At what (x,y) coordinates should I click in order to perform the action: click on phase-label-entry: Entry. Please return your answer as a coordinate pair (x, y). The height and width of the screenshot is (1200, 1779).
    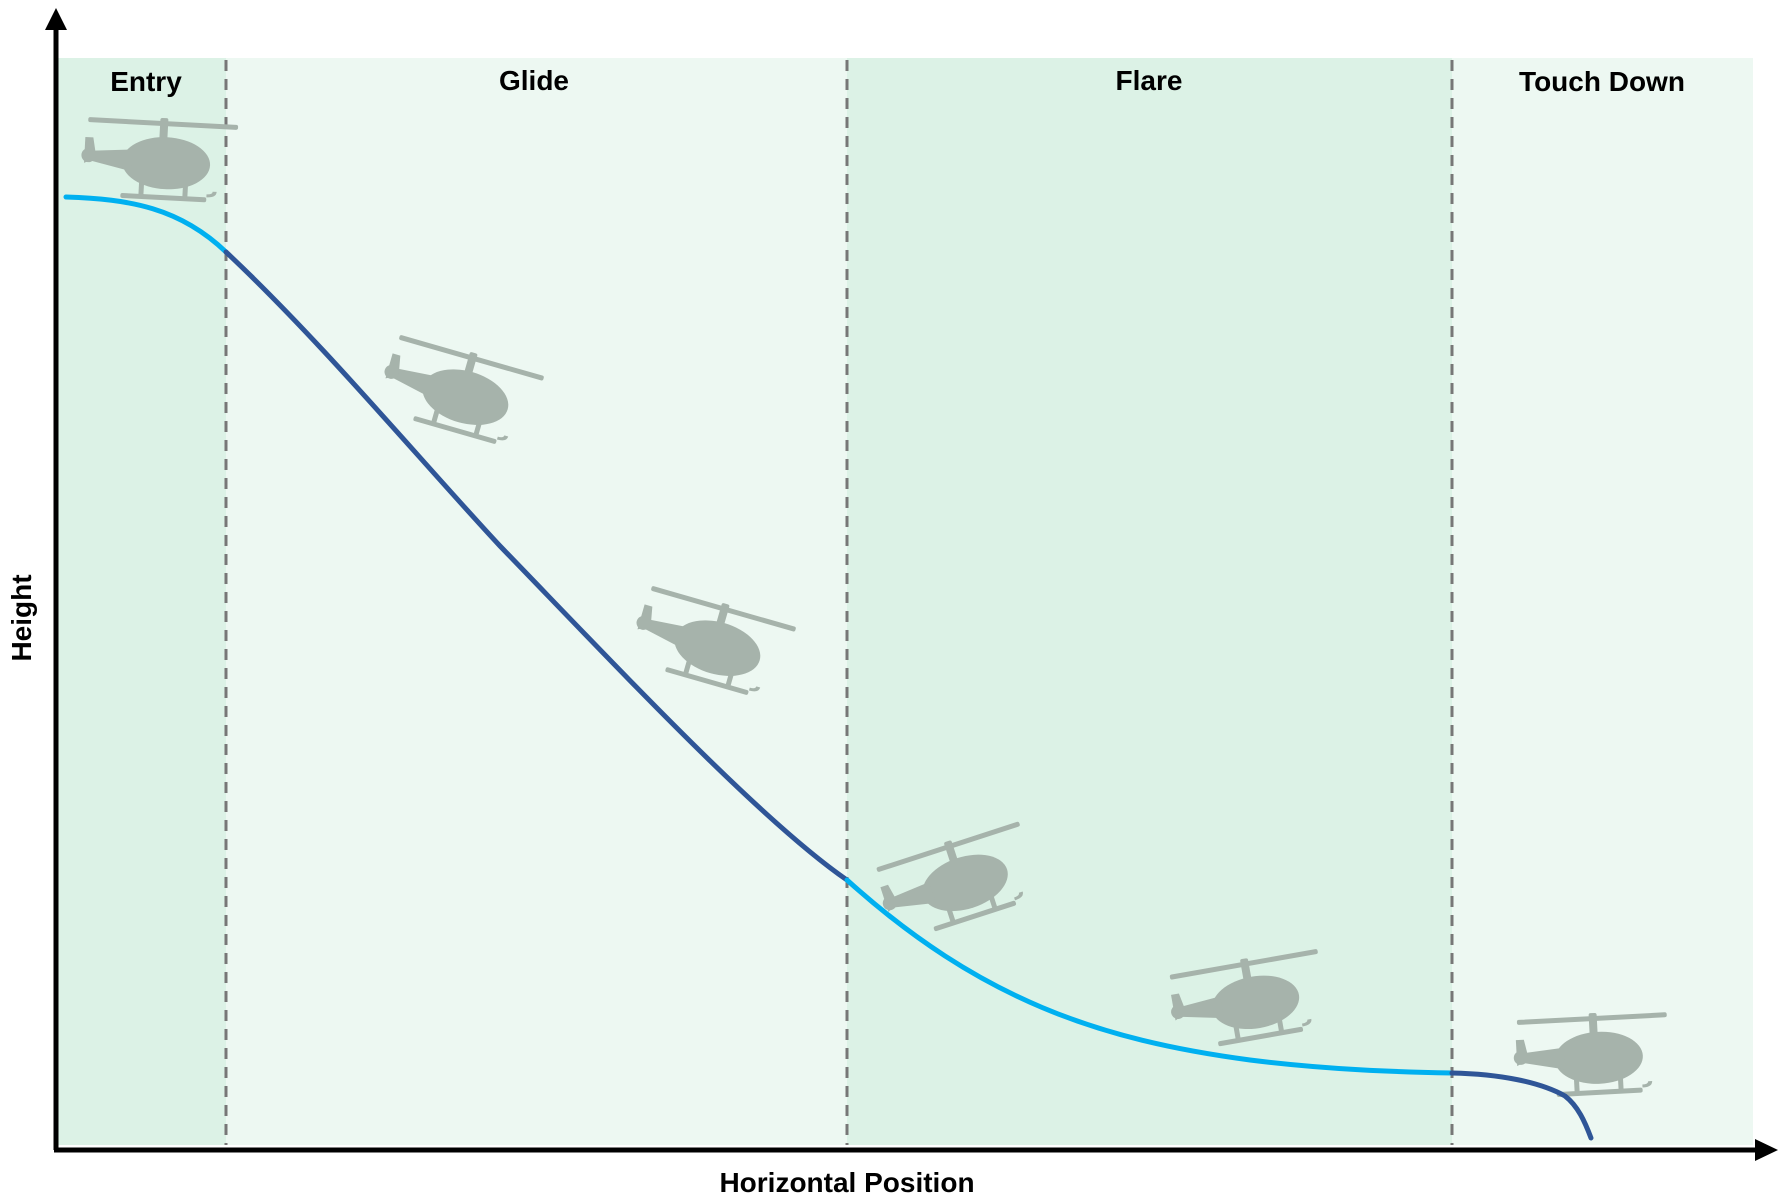
    Looking at the image, I should click on (146, 81).